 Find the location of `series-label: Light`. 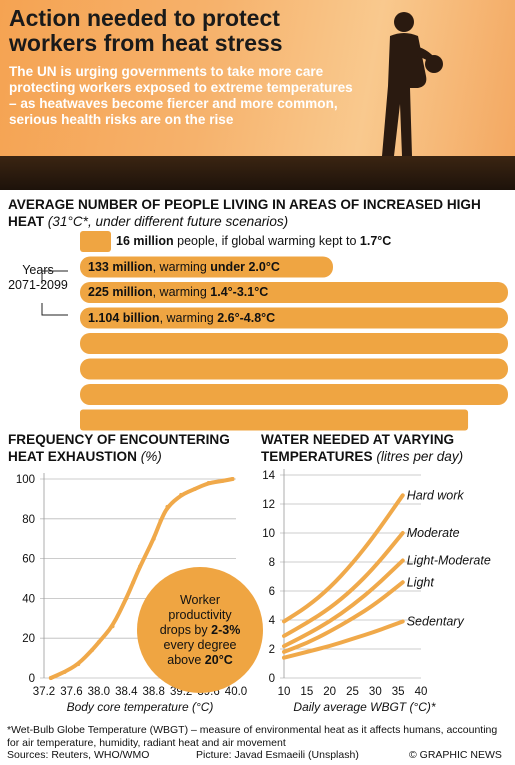

series-label: Light is located at coordinates (421, 582).